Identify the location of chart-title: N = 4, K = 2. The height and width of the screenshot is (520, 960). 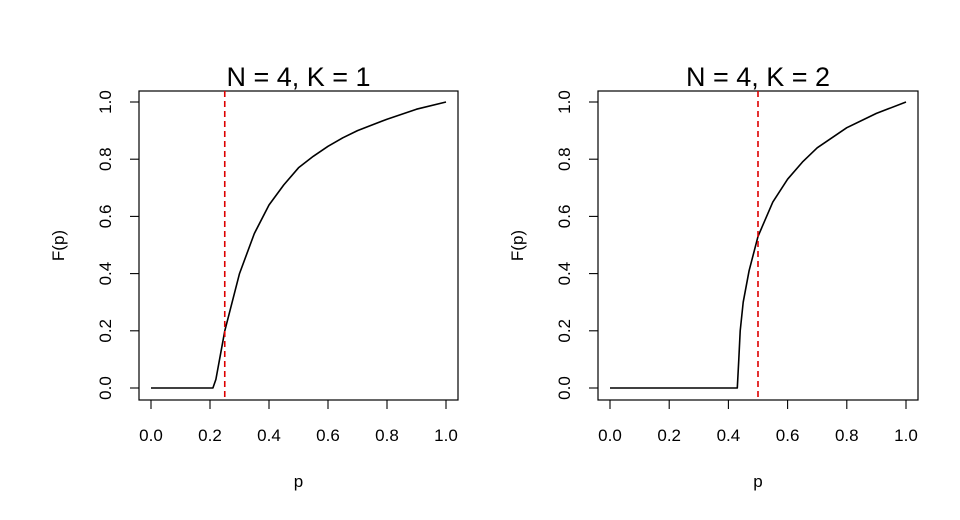
(758, 77).